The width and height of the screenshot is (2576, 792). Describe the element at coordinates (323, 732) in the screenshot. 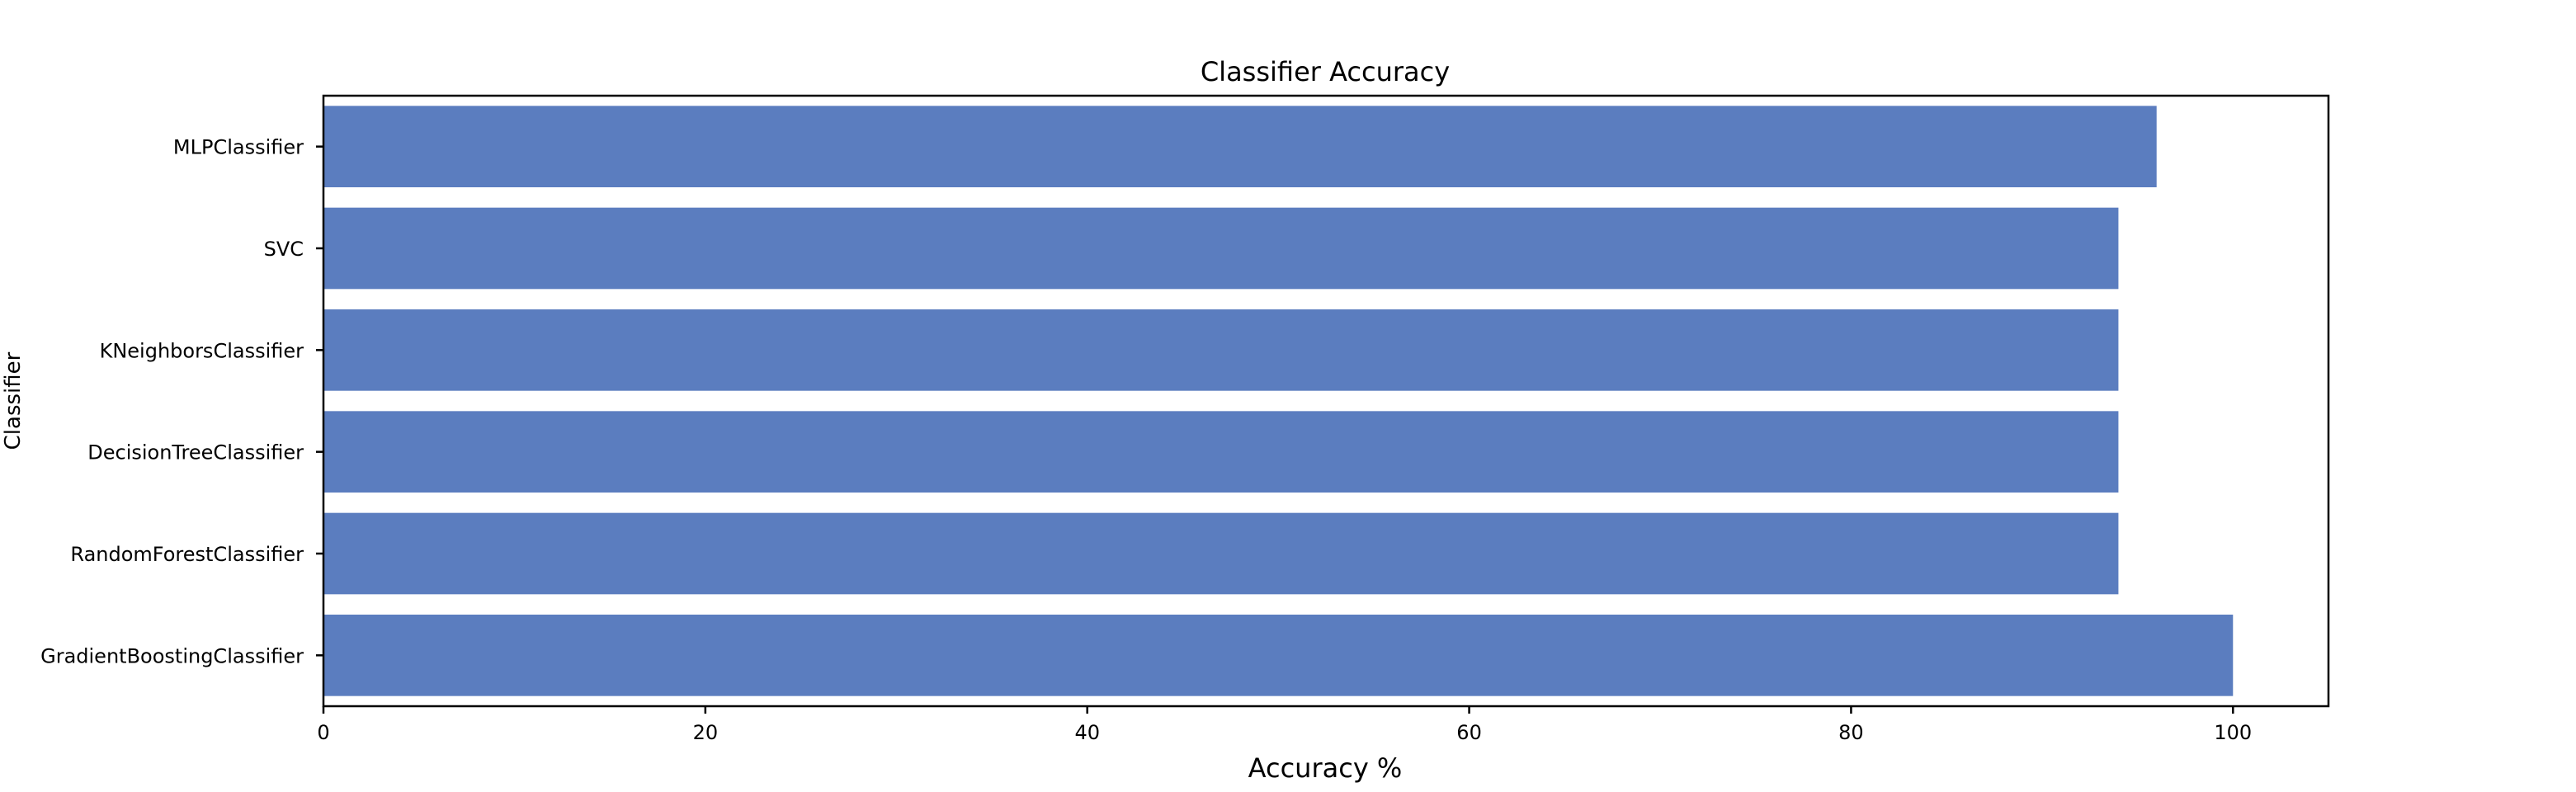

I see `x-tick-label: 0` at that location.